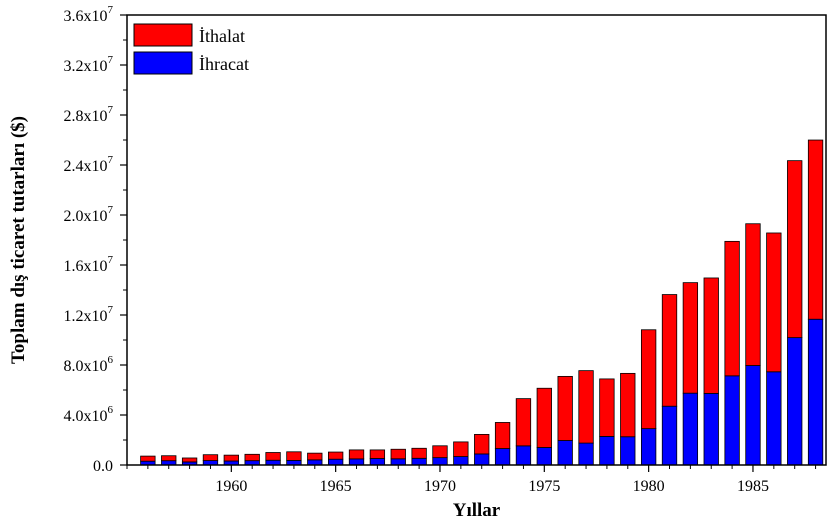  I want to click on x-tick-label: 1960, so click(231, 486).